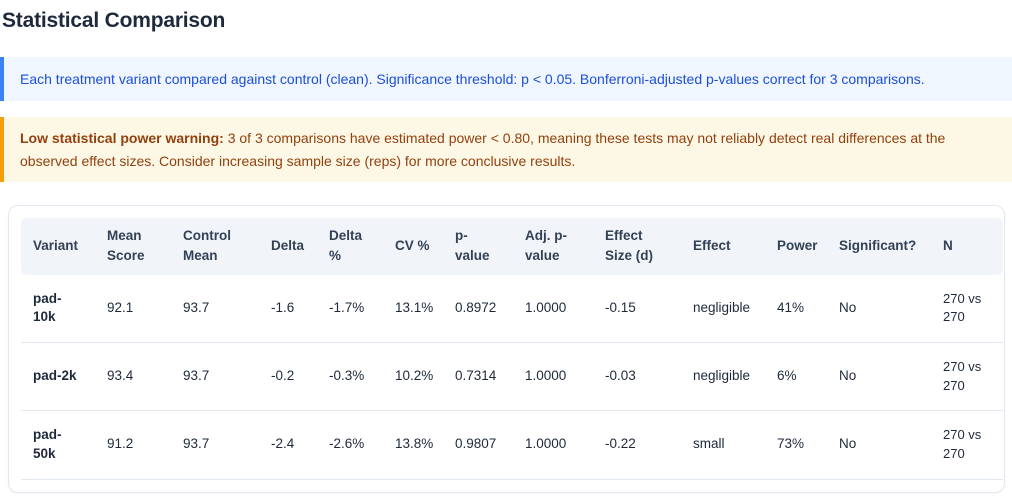 Image resolution: width=1012 pixels, height=500 pixels. What do you see at coordinates (215, 246) in the screenshot?
I see `column-header-control_mean: Control Mean` at bounding box center [215, 246].